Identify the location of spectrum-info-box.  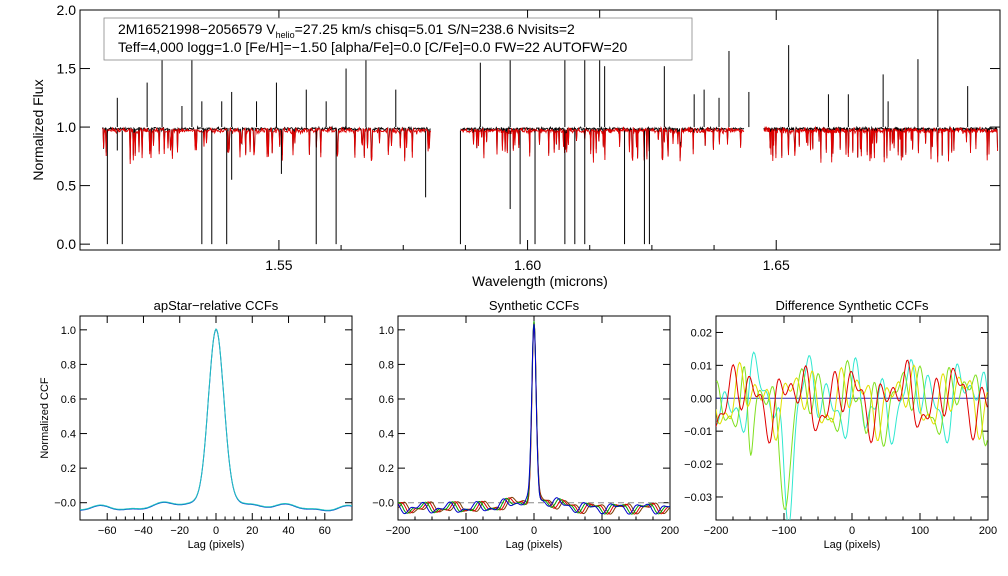
(398, 39).